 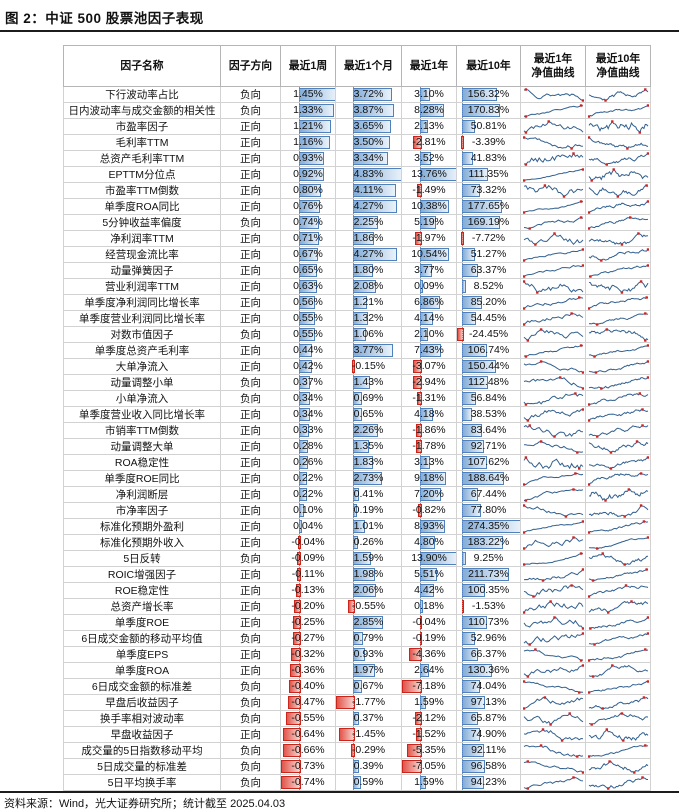 What do you see at coordinates (339, 792) in the screenshot?
I see `footer-divider` at bounding box center [339, 792].